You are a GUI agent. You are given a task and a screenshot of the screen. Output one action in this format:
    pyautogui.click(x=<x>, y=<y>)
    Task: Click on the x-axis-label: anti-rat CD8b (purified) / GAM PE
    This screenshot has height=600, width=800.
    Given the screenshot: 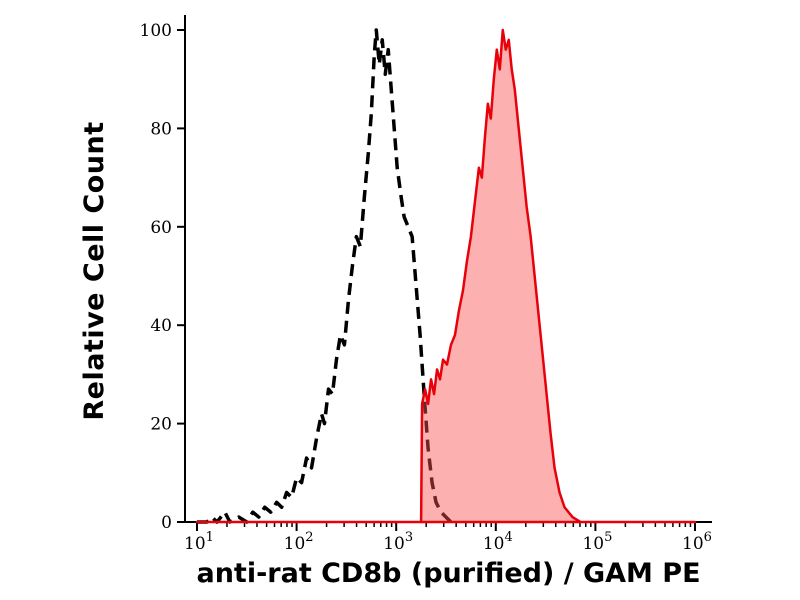 What is the action you would take?
    pyautogui.click(x=448, y=573)
    